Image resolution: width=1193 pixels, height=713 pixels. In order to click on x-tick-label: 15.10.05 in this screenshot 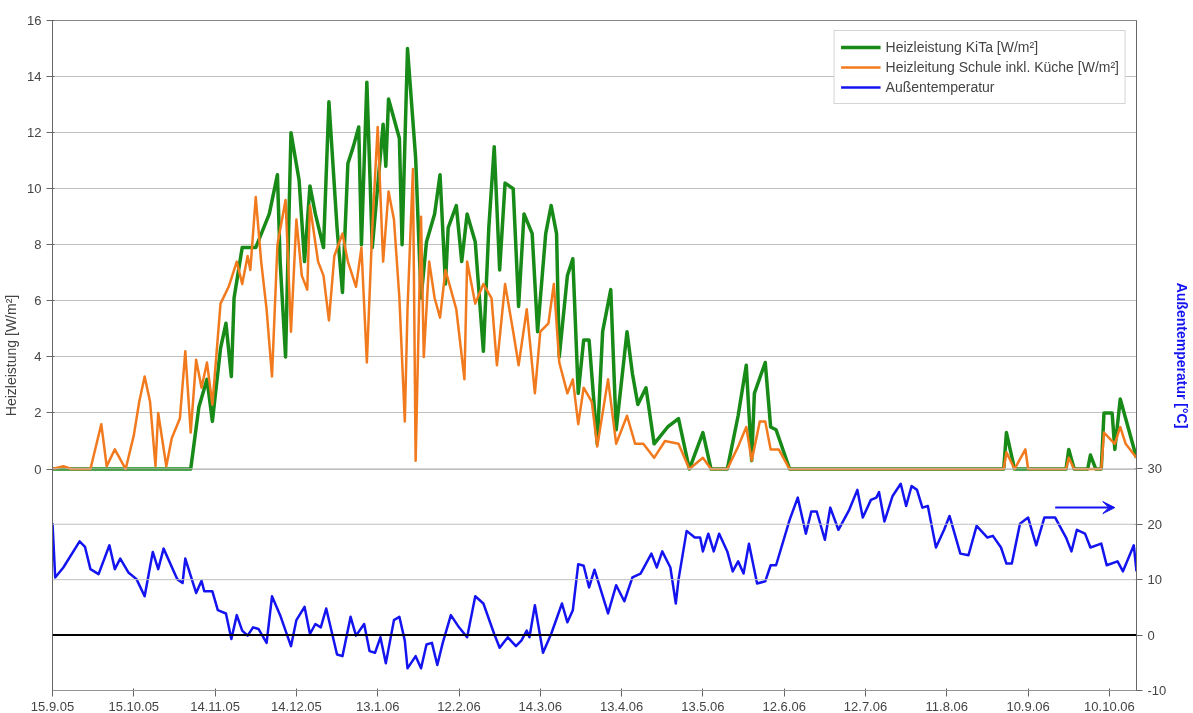, I will do `click(134, 705)`.